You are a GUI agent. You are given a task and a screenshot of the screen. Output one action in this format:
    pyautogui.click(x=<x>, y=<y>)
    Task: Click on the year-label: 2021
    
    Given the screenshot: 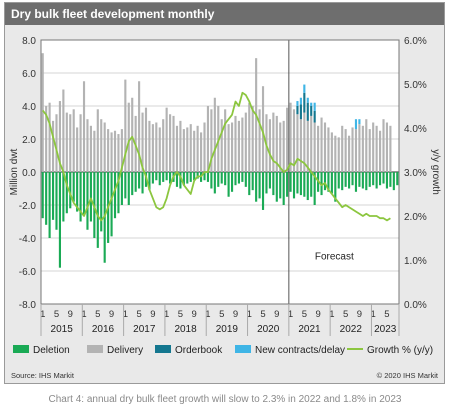 What is the action you would take?
    pyautogui.click(x=309, y=329)
    